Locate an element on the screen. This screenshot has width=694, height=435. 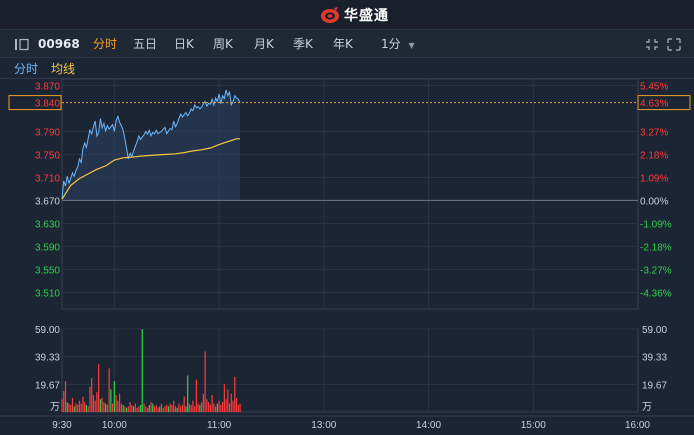
stock-code: 00968 is located at coordinates (59, 44).